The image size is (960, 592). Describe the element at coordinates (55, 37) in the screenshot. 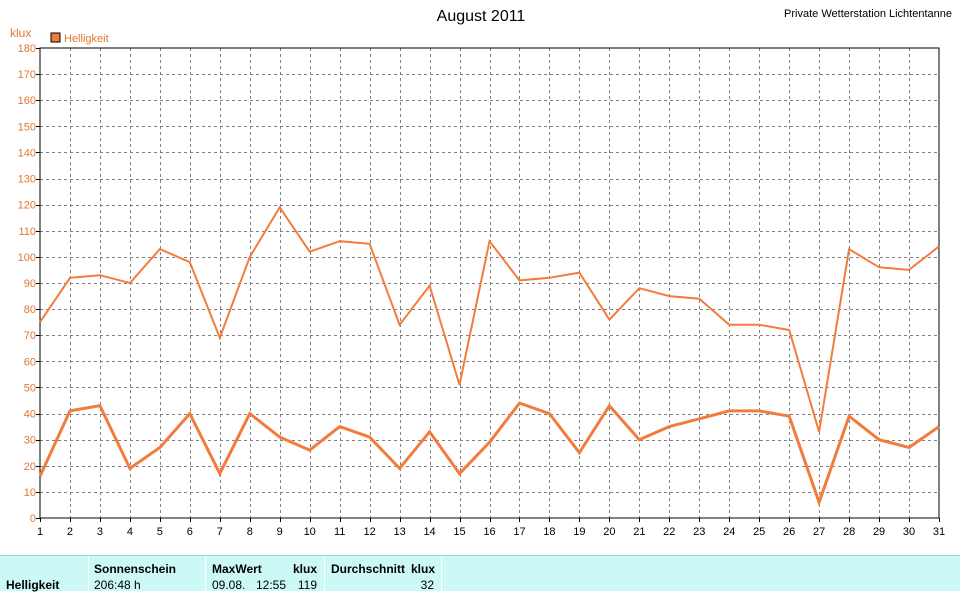

I see `legend-swatch` at that location.